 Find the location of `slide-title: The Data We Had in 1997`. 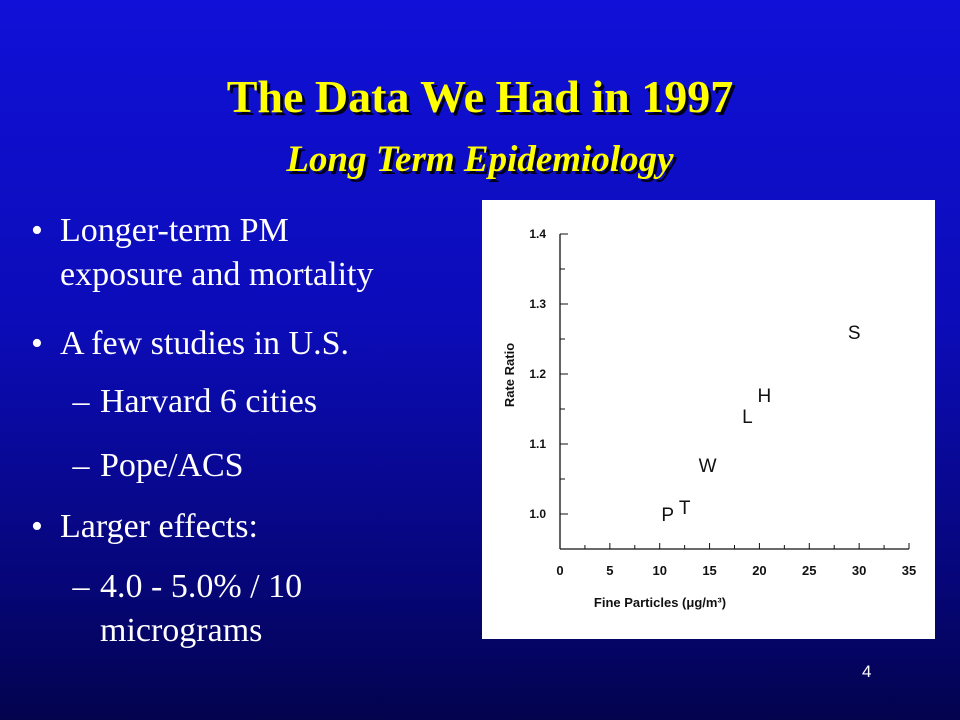

slide-title: The Data We Had in 1997 is located at coordinates (480, 96).